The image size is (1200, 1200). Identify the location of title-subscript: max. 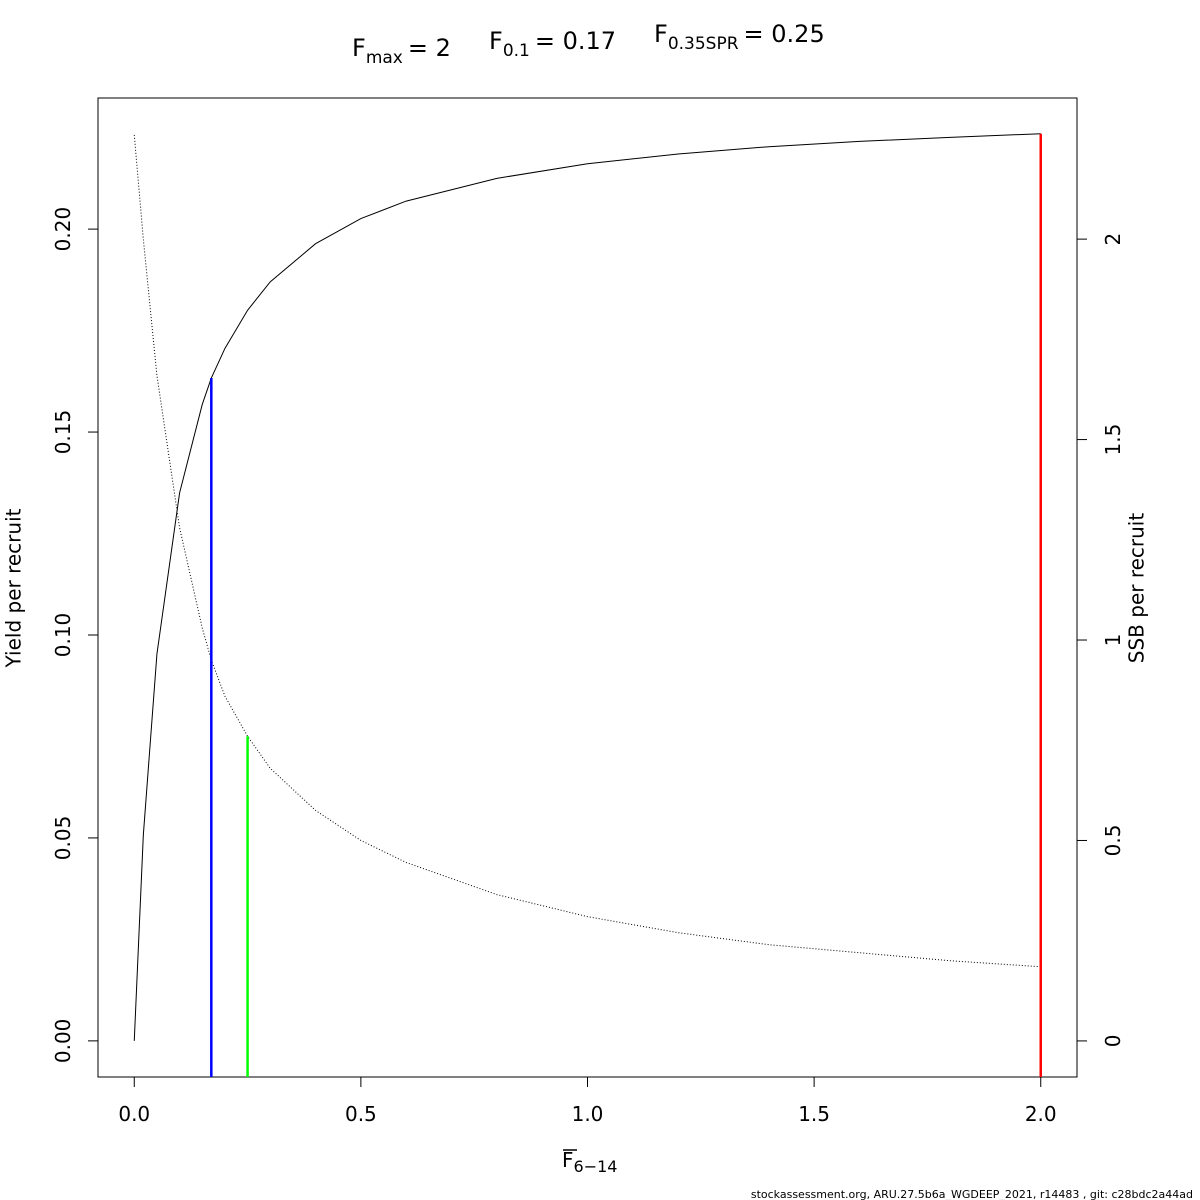
(384, 58).